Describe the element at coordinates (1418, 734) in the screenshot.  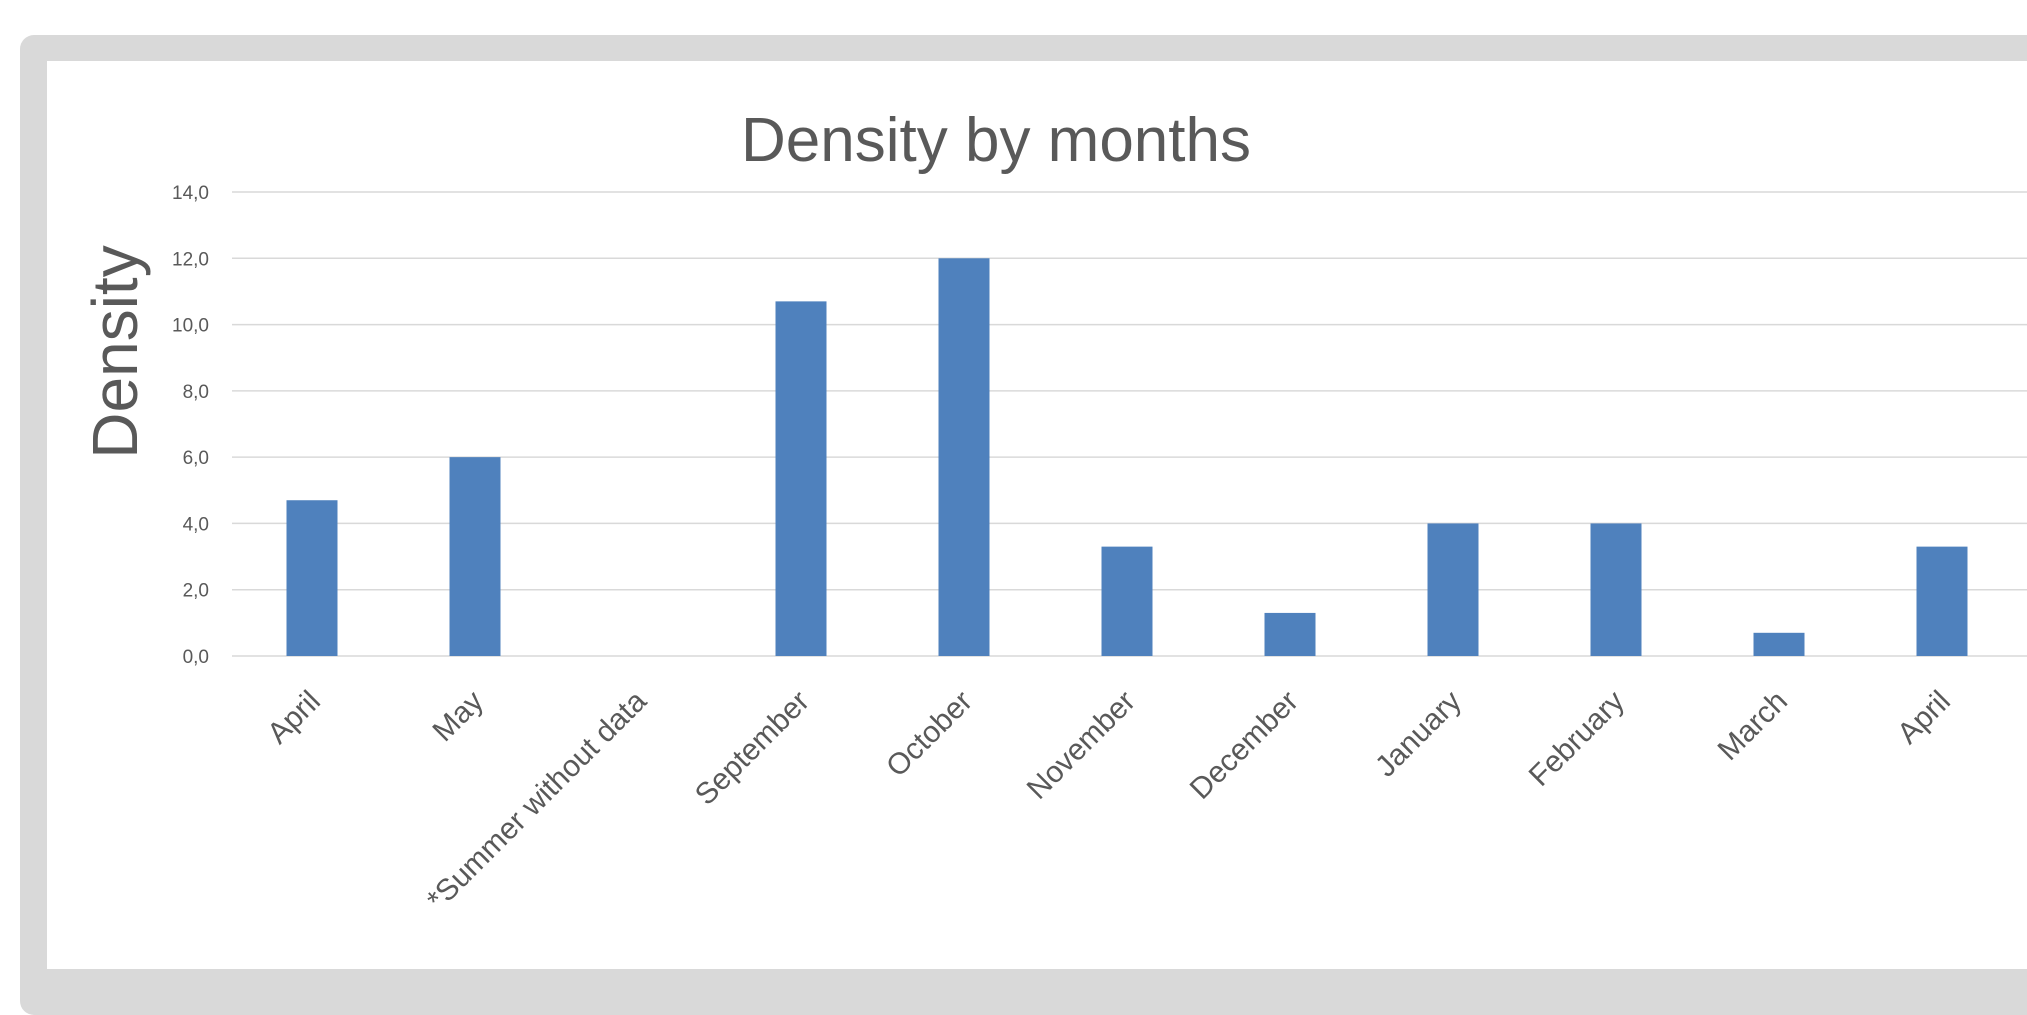
I see `x-tick-label: January` at that location.